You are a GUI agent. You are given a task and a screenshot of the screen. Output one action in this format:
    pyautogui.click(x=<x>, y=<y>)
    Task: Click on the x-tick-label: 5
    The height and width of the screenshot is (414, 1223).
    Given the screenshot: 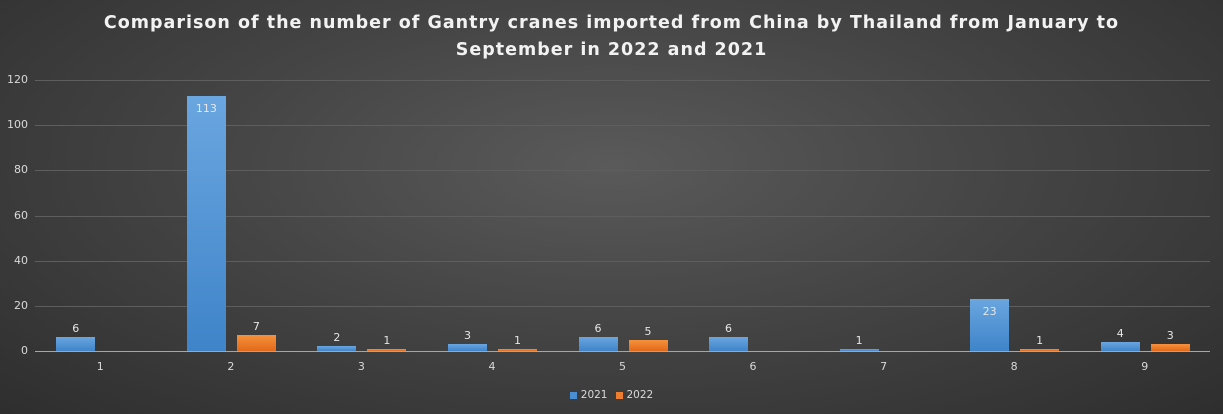 What is the action you would take?
    pyautogui.click(x=622, y=366)
    